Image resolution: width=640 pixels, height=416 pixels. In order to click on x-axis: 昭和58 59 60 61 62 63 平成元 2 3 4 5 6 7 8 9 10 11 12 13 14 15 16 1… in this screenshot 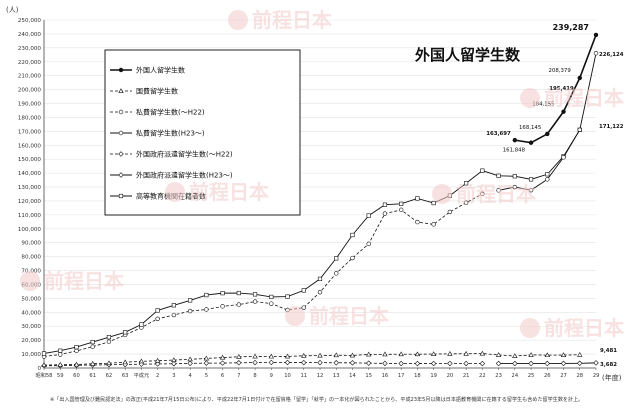, I will do `click(317, 373)`.